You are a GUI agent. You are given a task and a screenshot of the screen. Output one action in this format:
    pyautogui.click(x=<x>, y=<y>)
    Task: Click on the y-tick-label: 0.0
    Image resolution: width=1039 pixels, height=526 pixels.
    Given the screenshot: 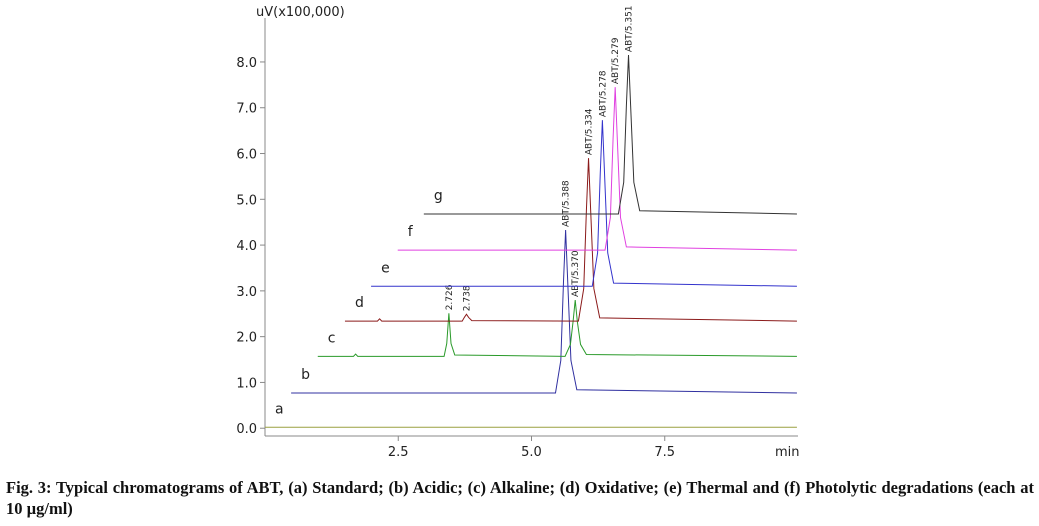 What is the action you would take?
    pyautogui.click(x=246, y=429)
    